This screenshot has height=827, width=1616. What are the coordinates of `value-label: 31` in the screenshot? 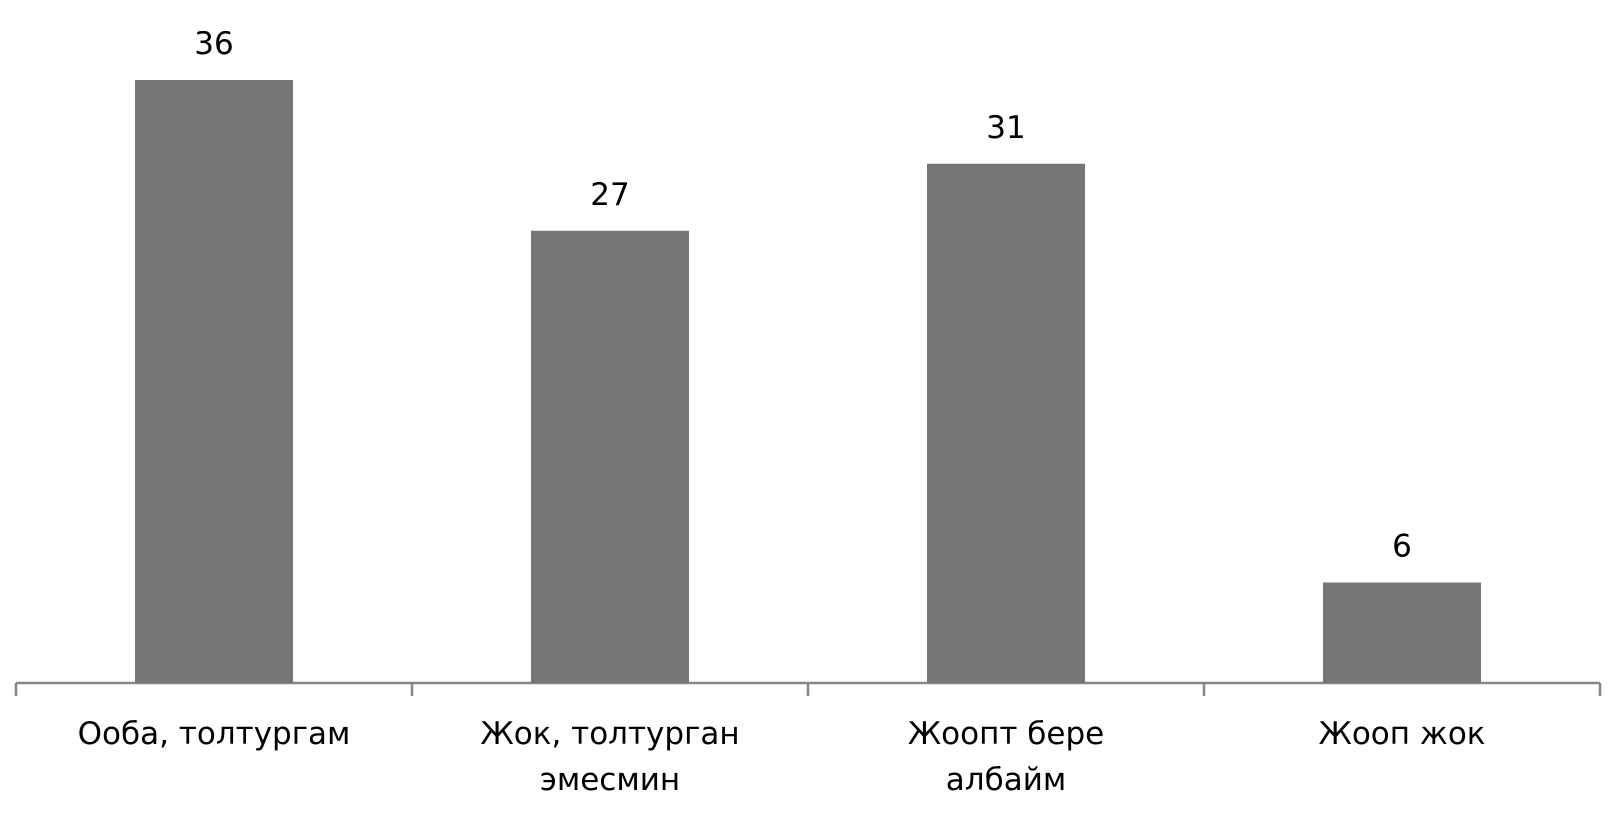 It's located at (1005, 128).